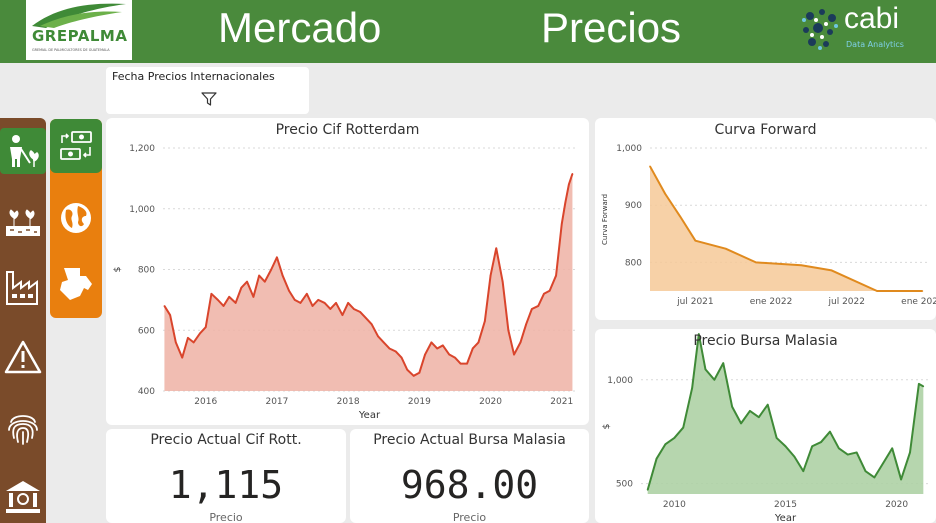  What do you see at coordinates (209, 99) in the screenshot?
I see `filter-icon` at bounding box center [209, 99].